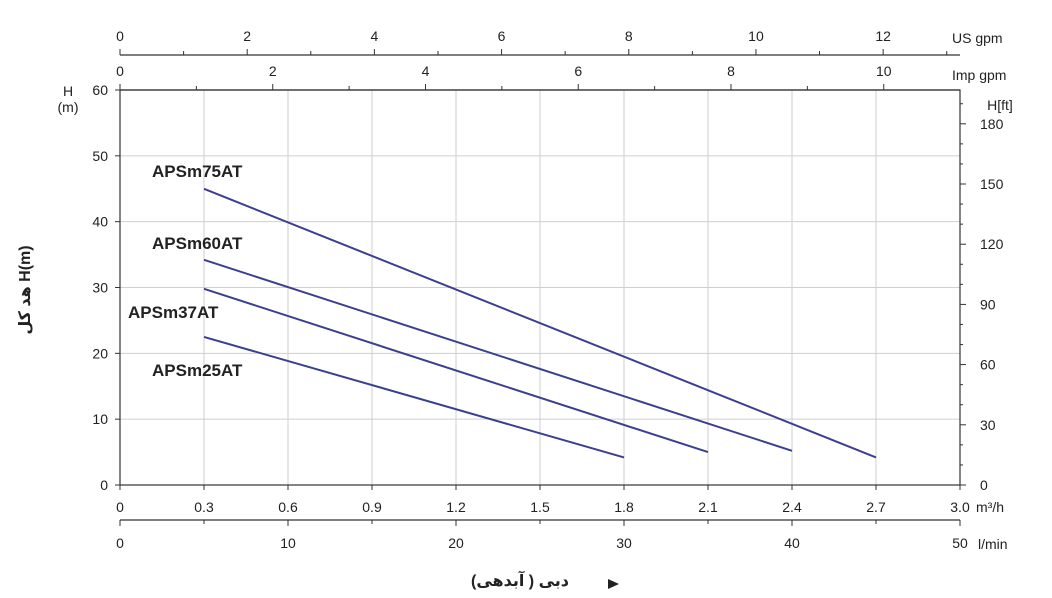  What do you see at coordinates (120, 36) in the screenshot?
I see `us-gpm-axis-tick-label: 0` at bounding box center [120, 36].